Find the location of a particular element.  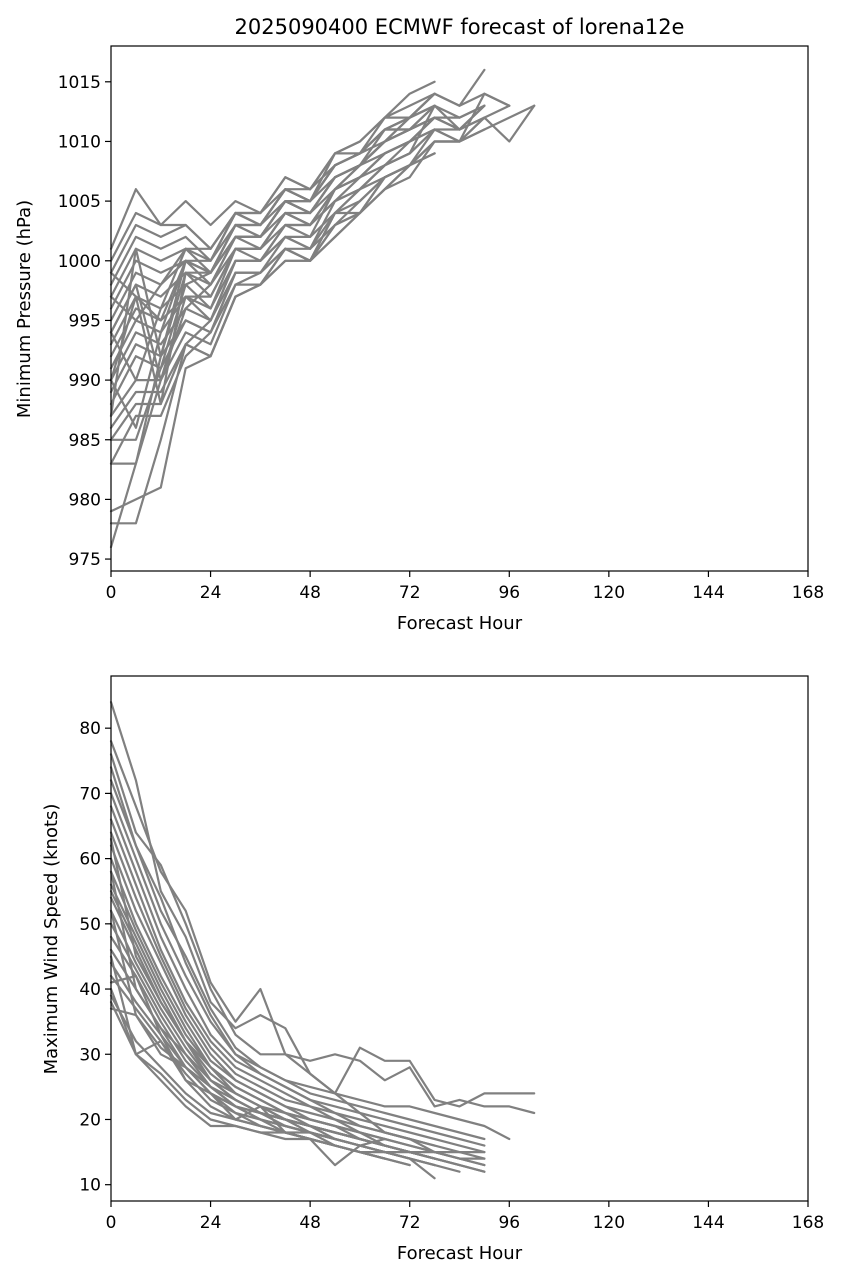

pressure-x-tick-label: 96 is located at coordinates (509, 593).